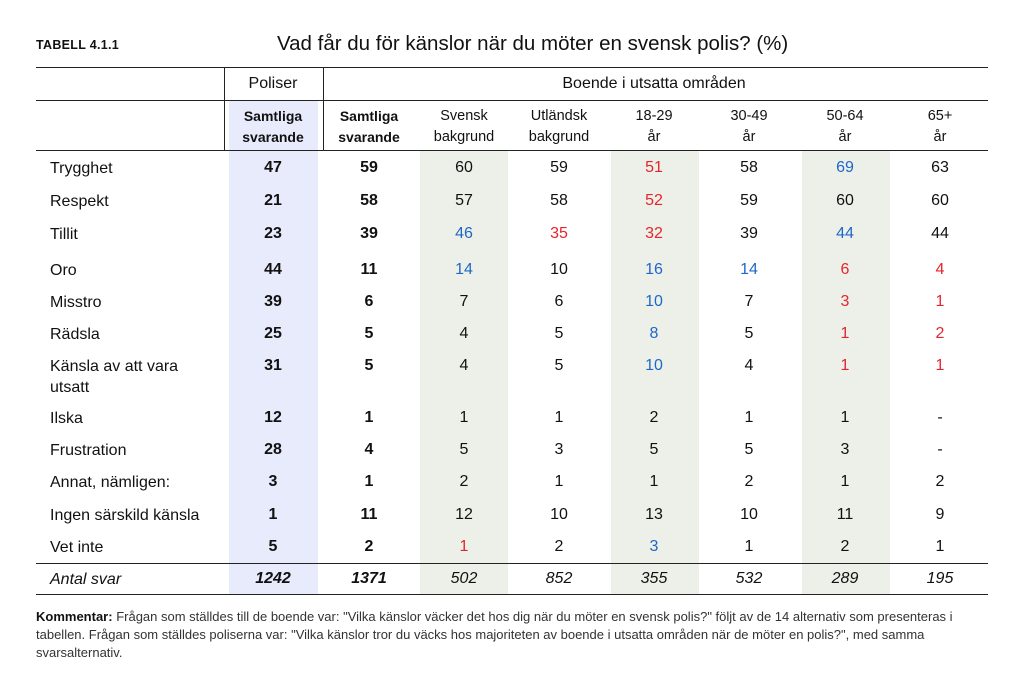 The image size is (1024, 691). Describe the element at coordinates (273, 116) in the screenshot. I see `column-header-line1: Samtliga` at that location.